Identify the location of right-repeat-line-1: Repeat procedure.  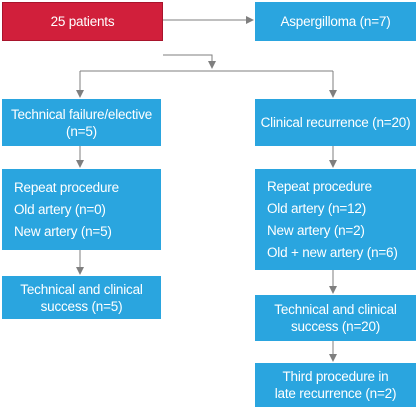
(319, 186).